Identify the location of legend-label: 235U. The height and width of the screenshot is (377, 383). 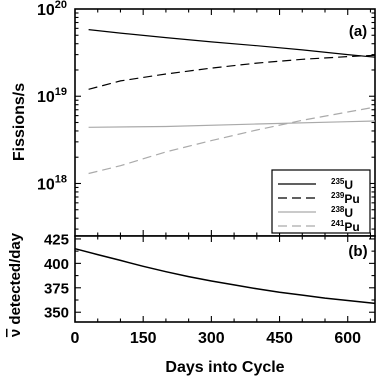
(342, 184).